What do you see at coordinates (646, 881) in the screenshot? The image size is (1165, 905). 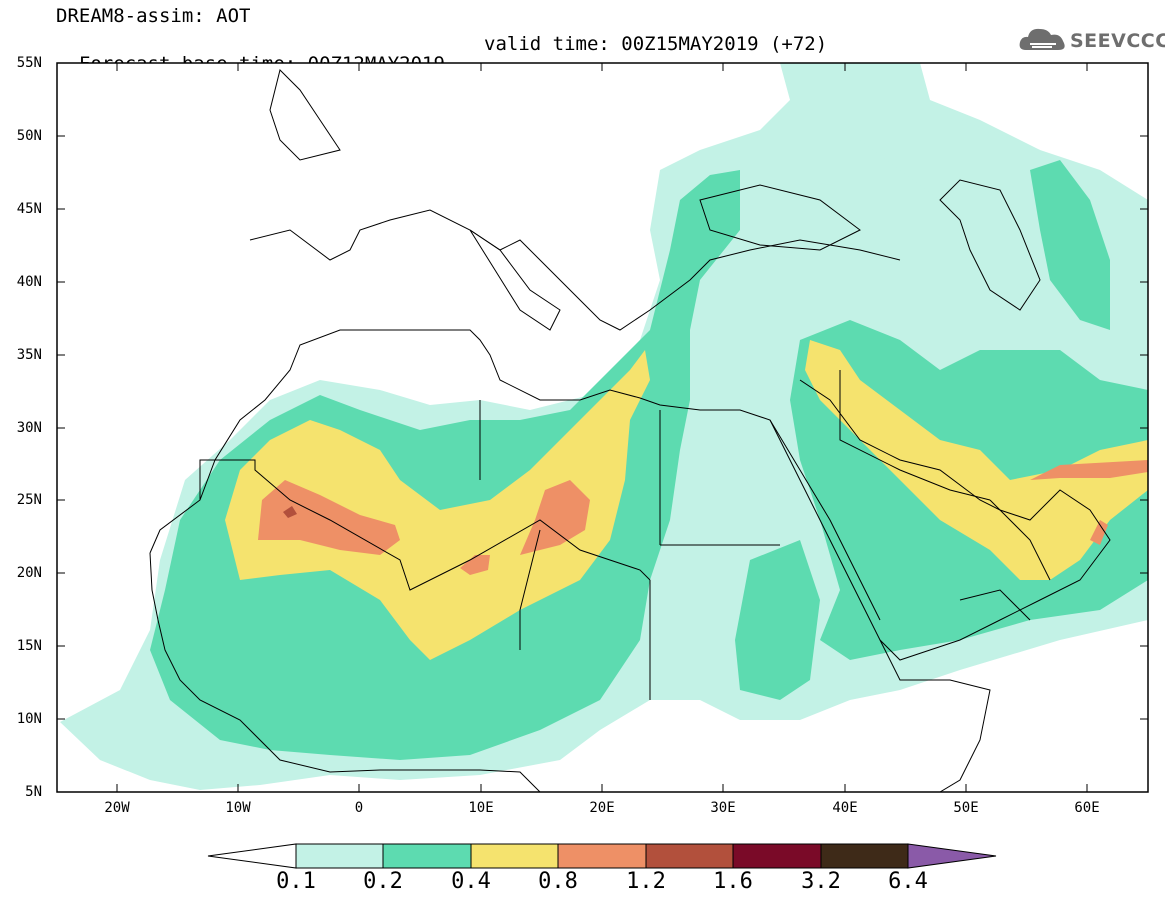 I see `colorbar-label-1.2: 1.2` at bounding box center [646, 881].